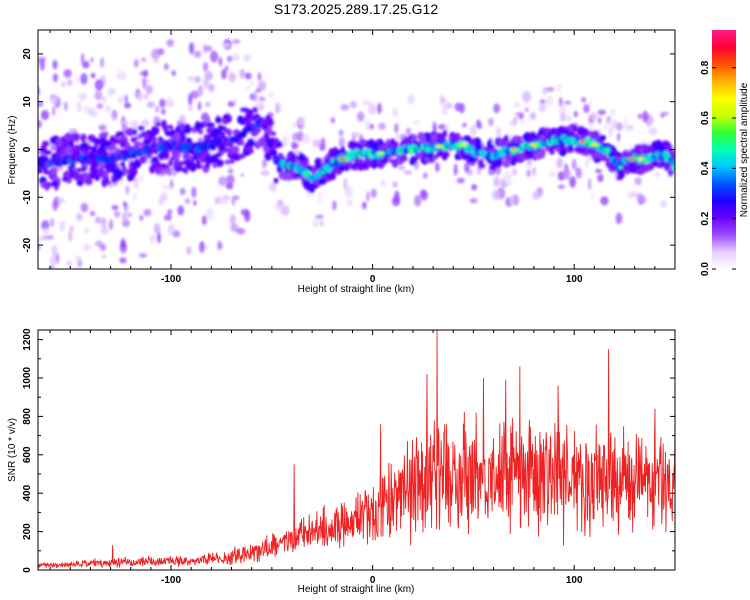 Image resolution: width=750 pixels, height=600 pixels. Describe the element at coordinates (744, 149) in the screenshot. I see `colorbar-label: Normalized spectral amplitude` at that location.